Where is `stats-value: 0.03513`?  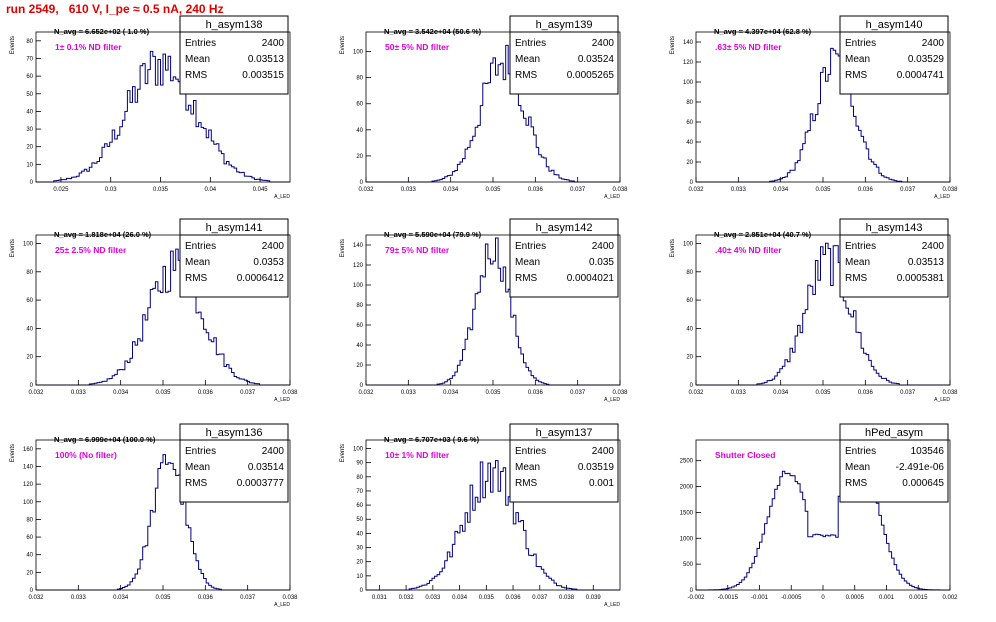 stats-value: 0.03513 is located at coordinates (926, 262).